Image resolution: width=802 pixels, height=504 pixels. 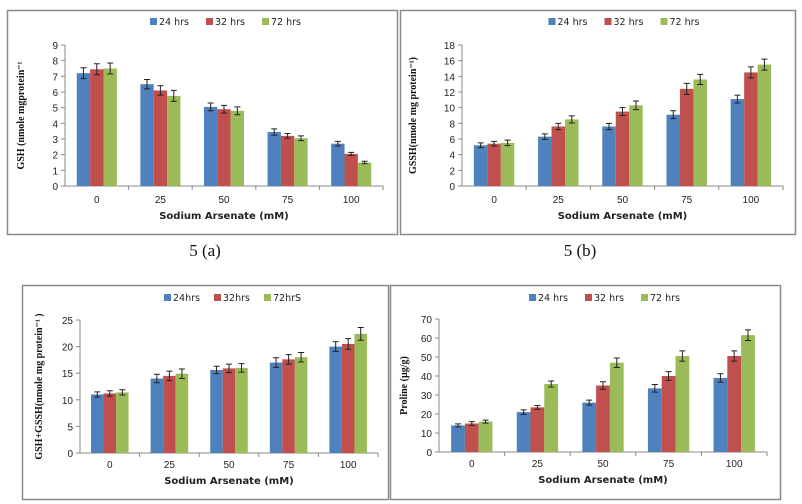 I want to click on y-axis-title: GSH+GSSH(nmole mg protein⁻¹ ), so click(x=39, y=386).